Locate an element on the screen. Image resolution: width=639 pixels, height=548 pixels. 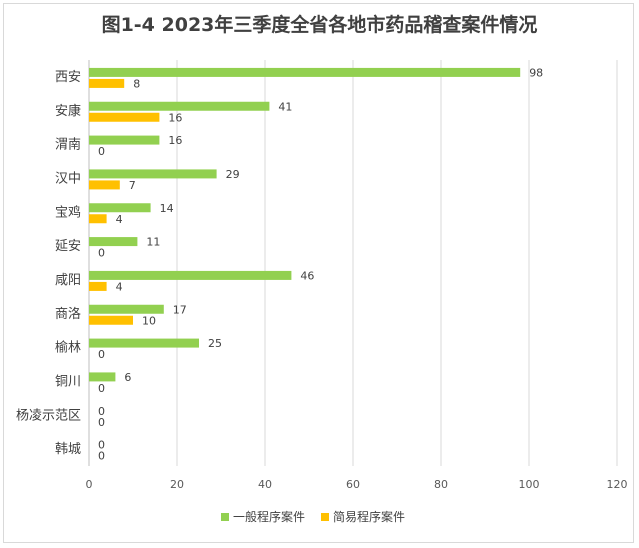
data-label: 7 is located at coordinates (132, 185).